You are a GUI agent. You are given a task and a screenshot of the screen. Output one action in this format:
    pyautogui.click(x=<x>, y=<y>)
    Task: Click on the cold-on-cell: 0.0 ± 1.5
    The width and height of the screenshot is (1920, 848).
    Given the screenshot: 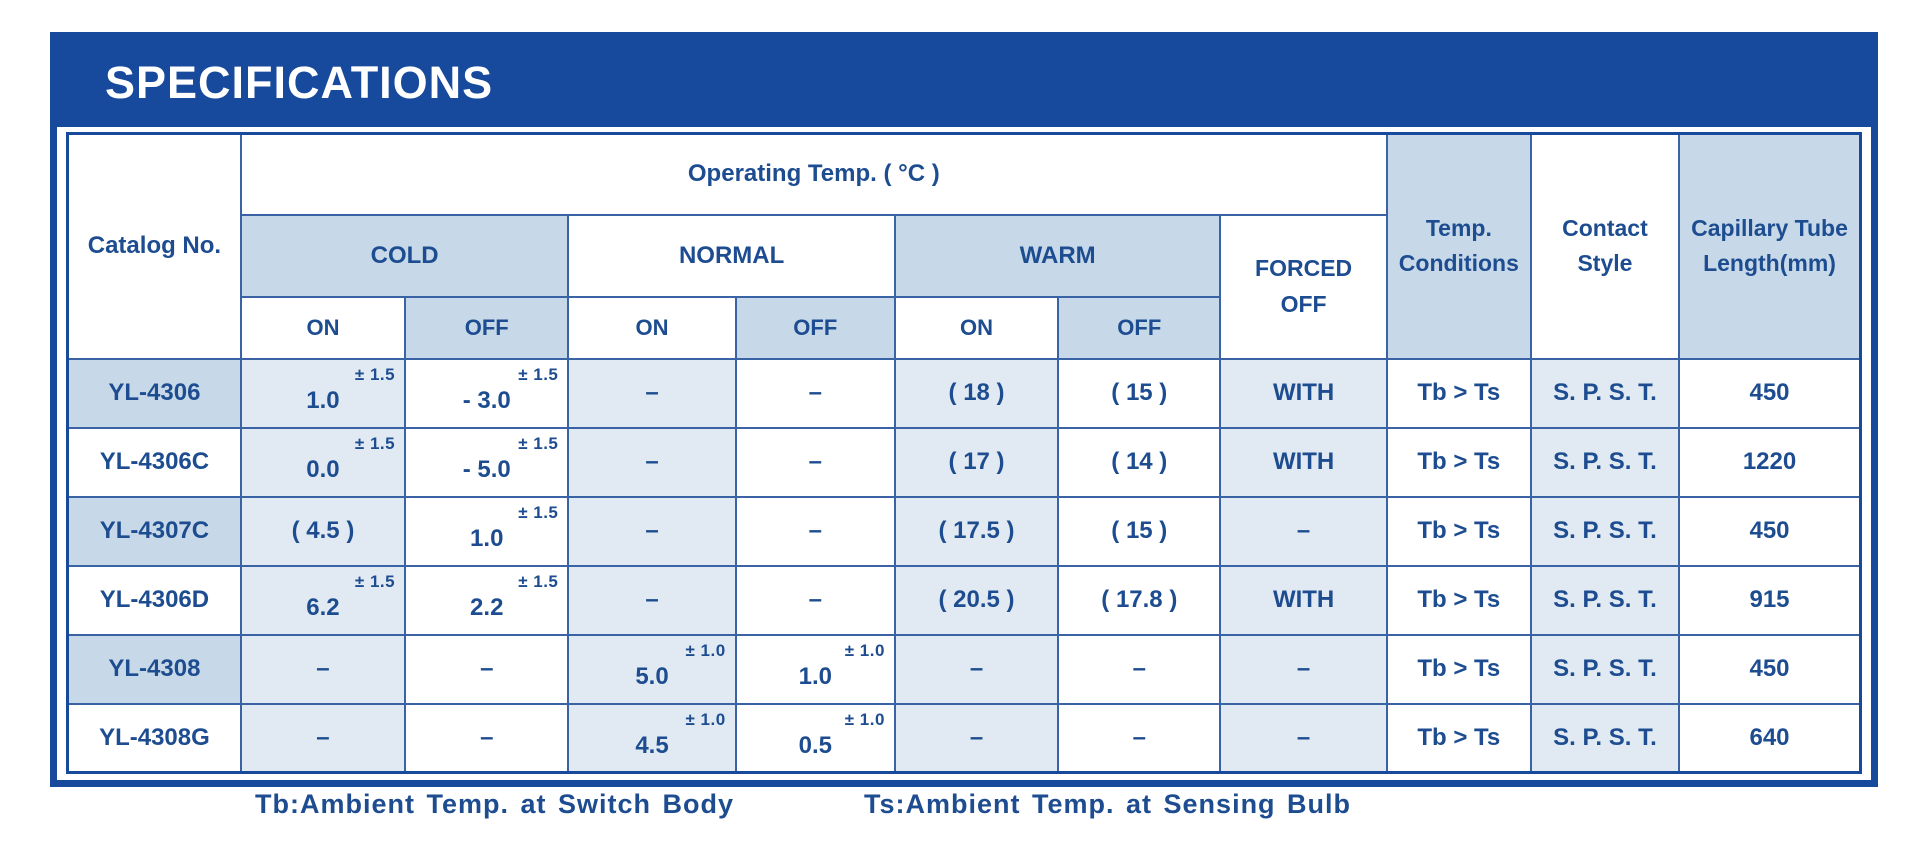 What is the action you would take?
    pyautogui.click(x=323, y=462)
    